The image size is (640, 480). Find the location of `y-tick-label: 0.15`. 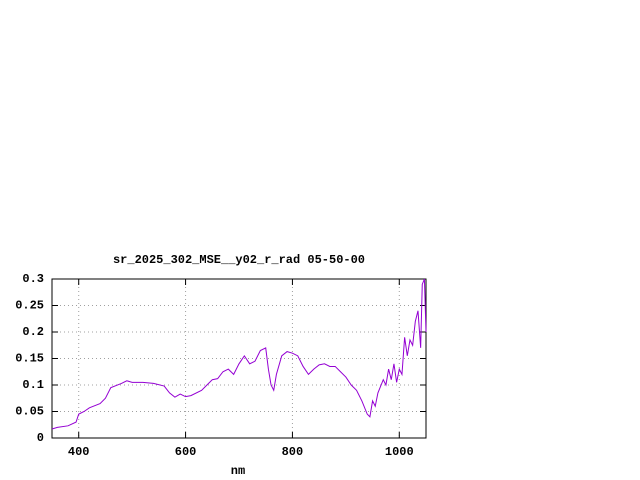

y-tick-label: 0.15 is located at coordinates (29, 359).